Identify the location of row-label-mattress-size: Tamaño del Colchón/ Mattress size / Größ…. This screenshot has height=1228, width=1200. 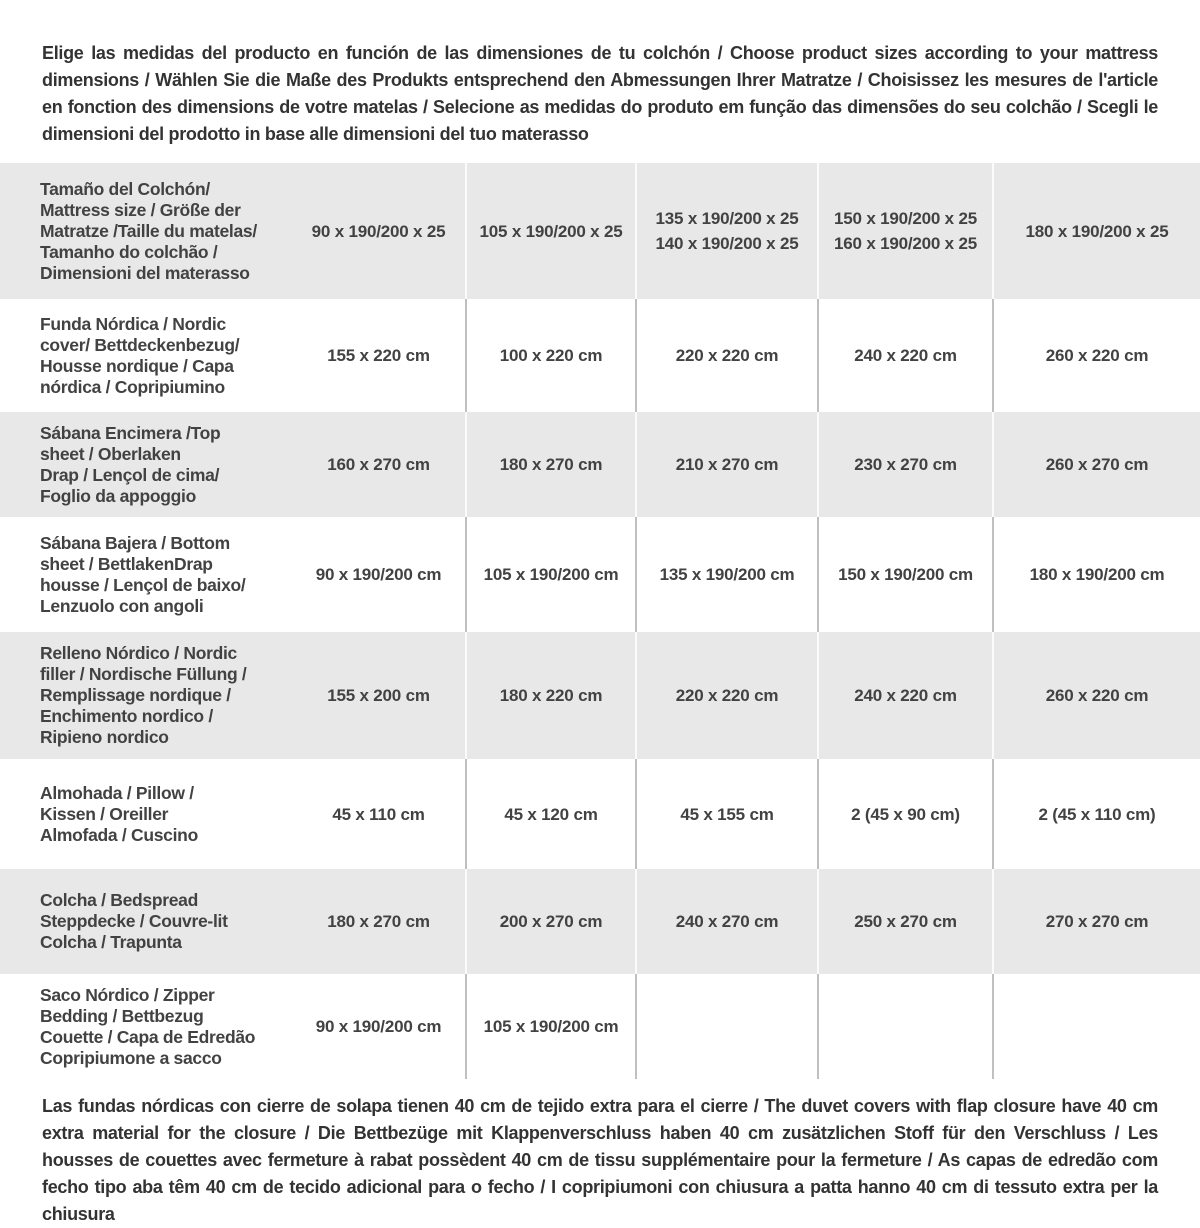
(148, 230).